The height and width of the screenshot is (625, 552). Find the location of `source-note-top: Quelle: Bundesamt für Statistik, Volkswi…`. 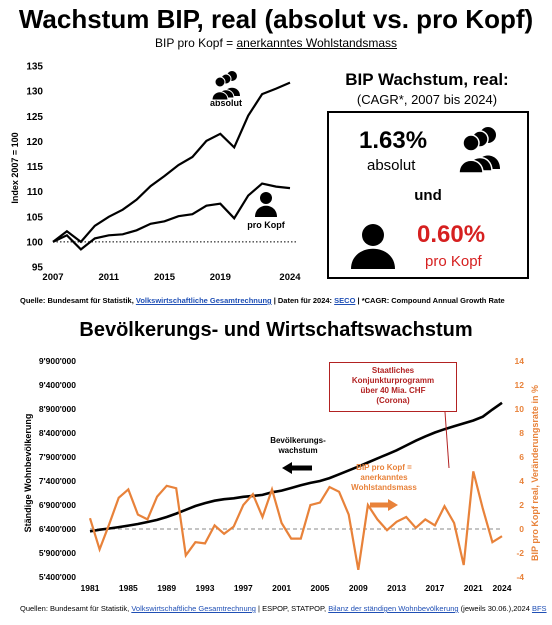

source-note-top: Quelle: Bundesamt für Statistik, Volkswi… is located at coordinates (262, 300).